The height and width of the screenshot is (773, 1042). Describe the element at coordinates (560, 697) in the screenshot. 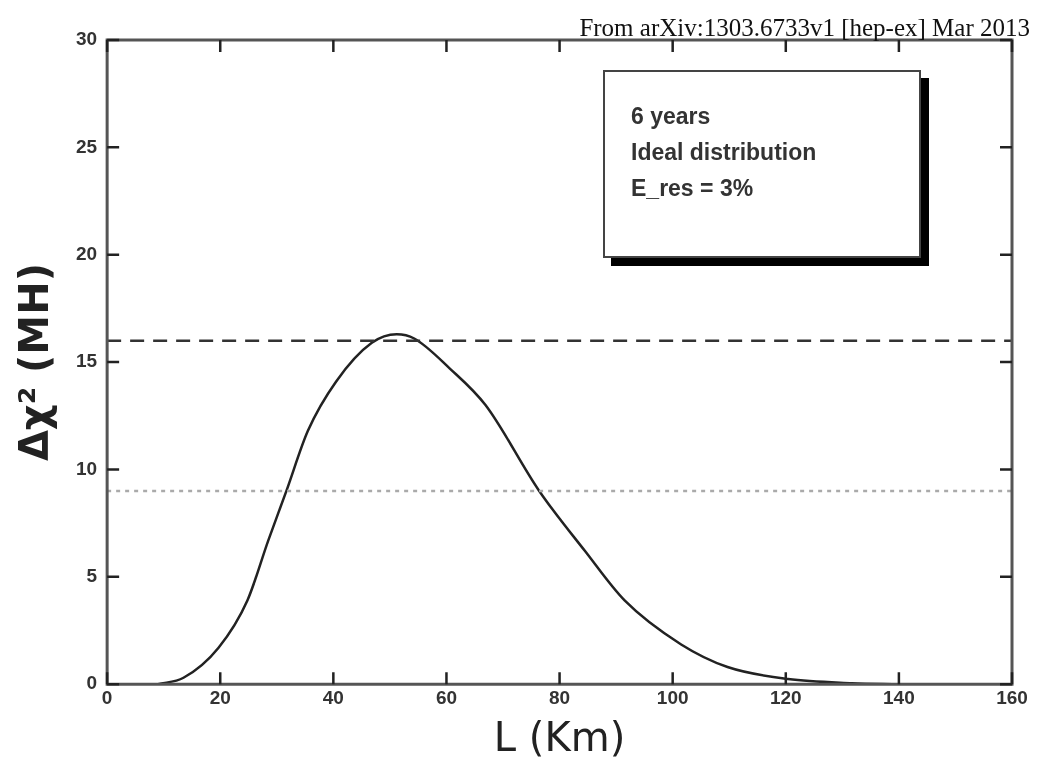

I see `x-tick-label: 80` at that location.